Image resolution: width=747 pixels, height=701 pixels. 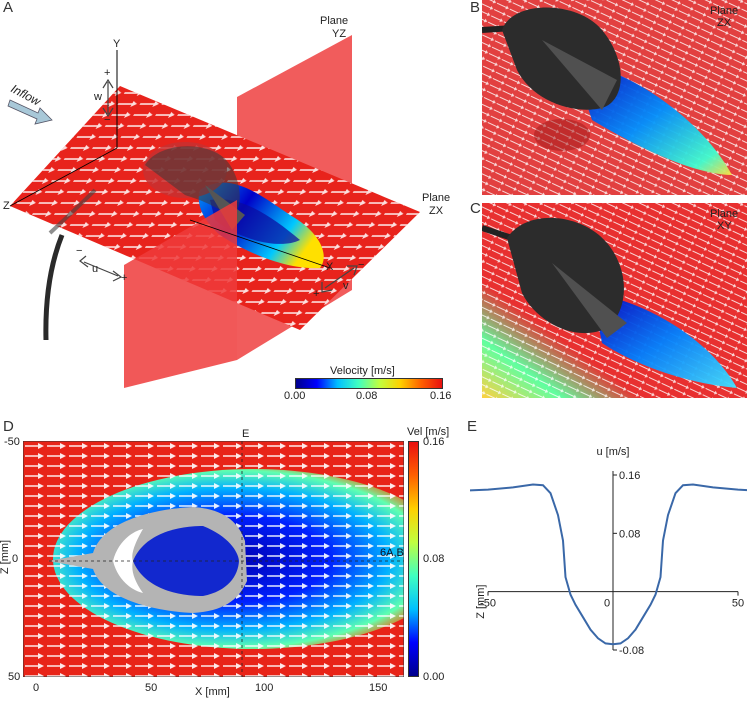 I want to click on panel-b-plane-2: ZX, so click(x=724, y=23).